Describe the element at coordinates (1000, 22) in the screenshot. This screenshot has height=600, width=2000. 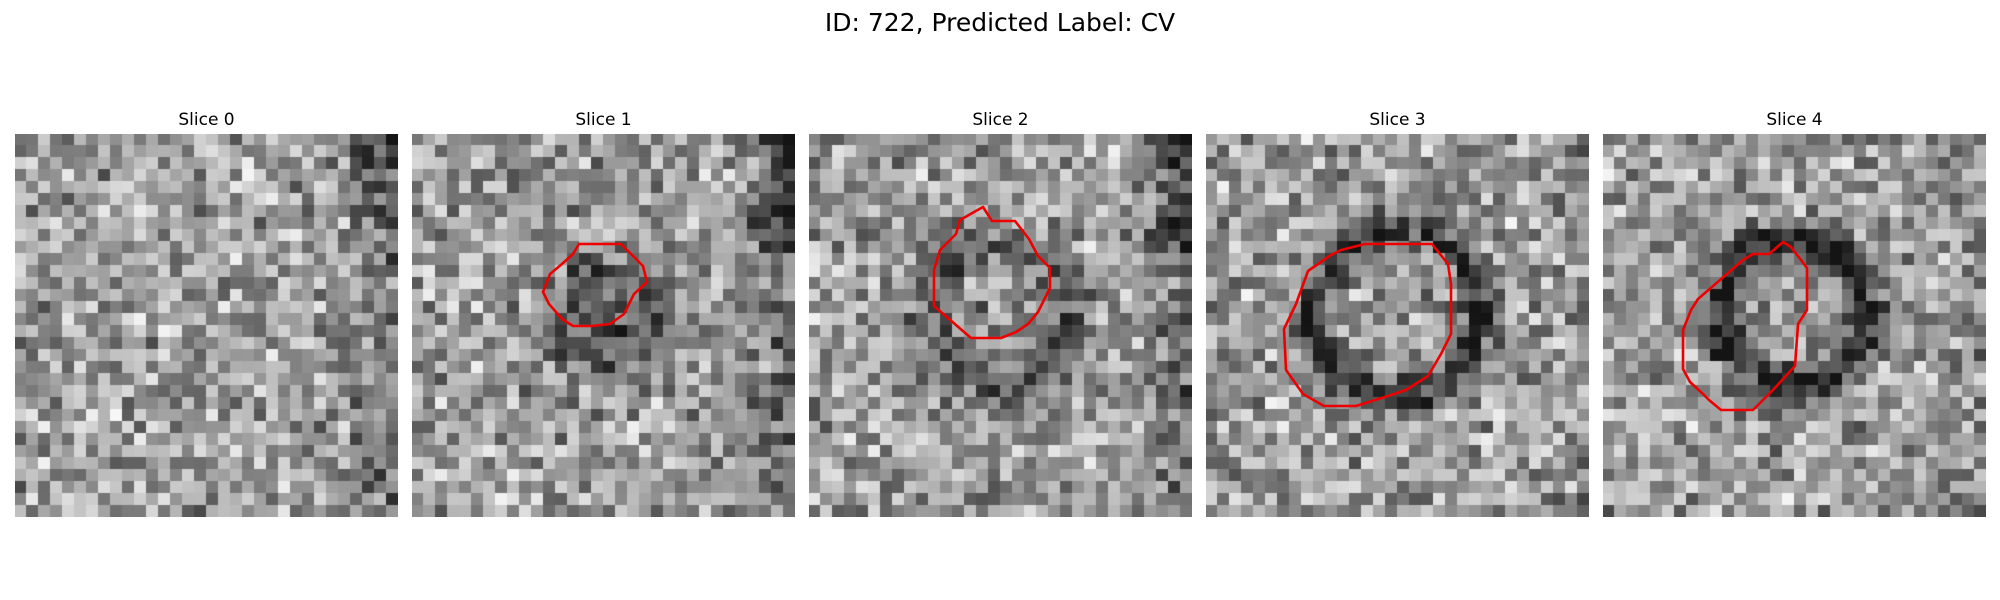
I see `figure-title: ID: 722, Predicted Label: CV` at that location.